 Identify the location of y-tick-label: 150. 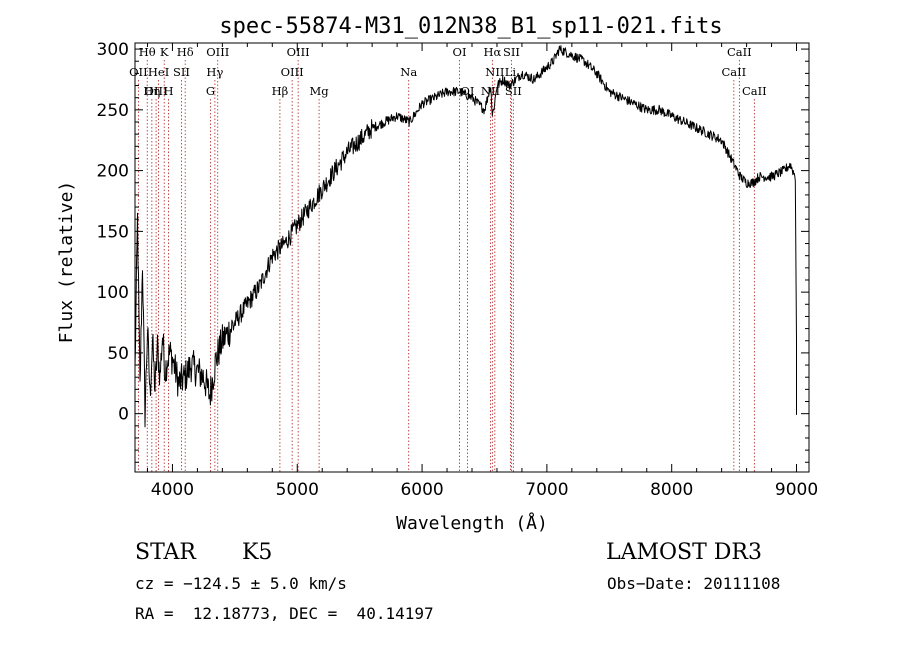
(113, 232).